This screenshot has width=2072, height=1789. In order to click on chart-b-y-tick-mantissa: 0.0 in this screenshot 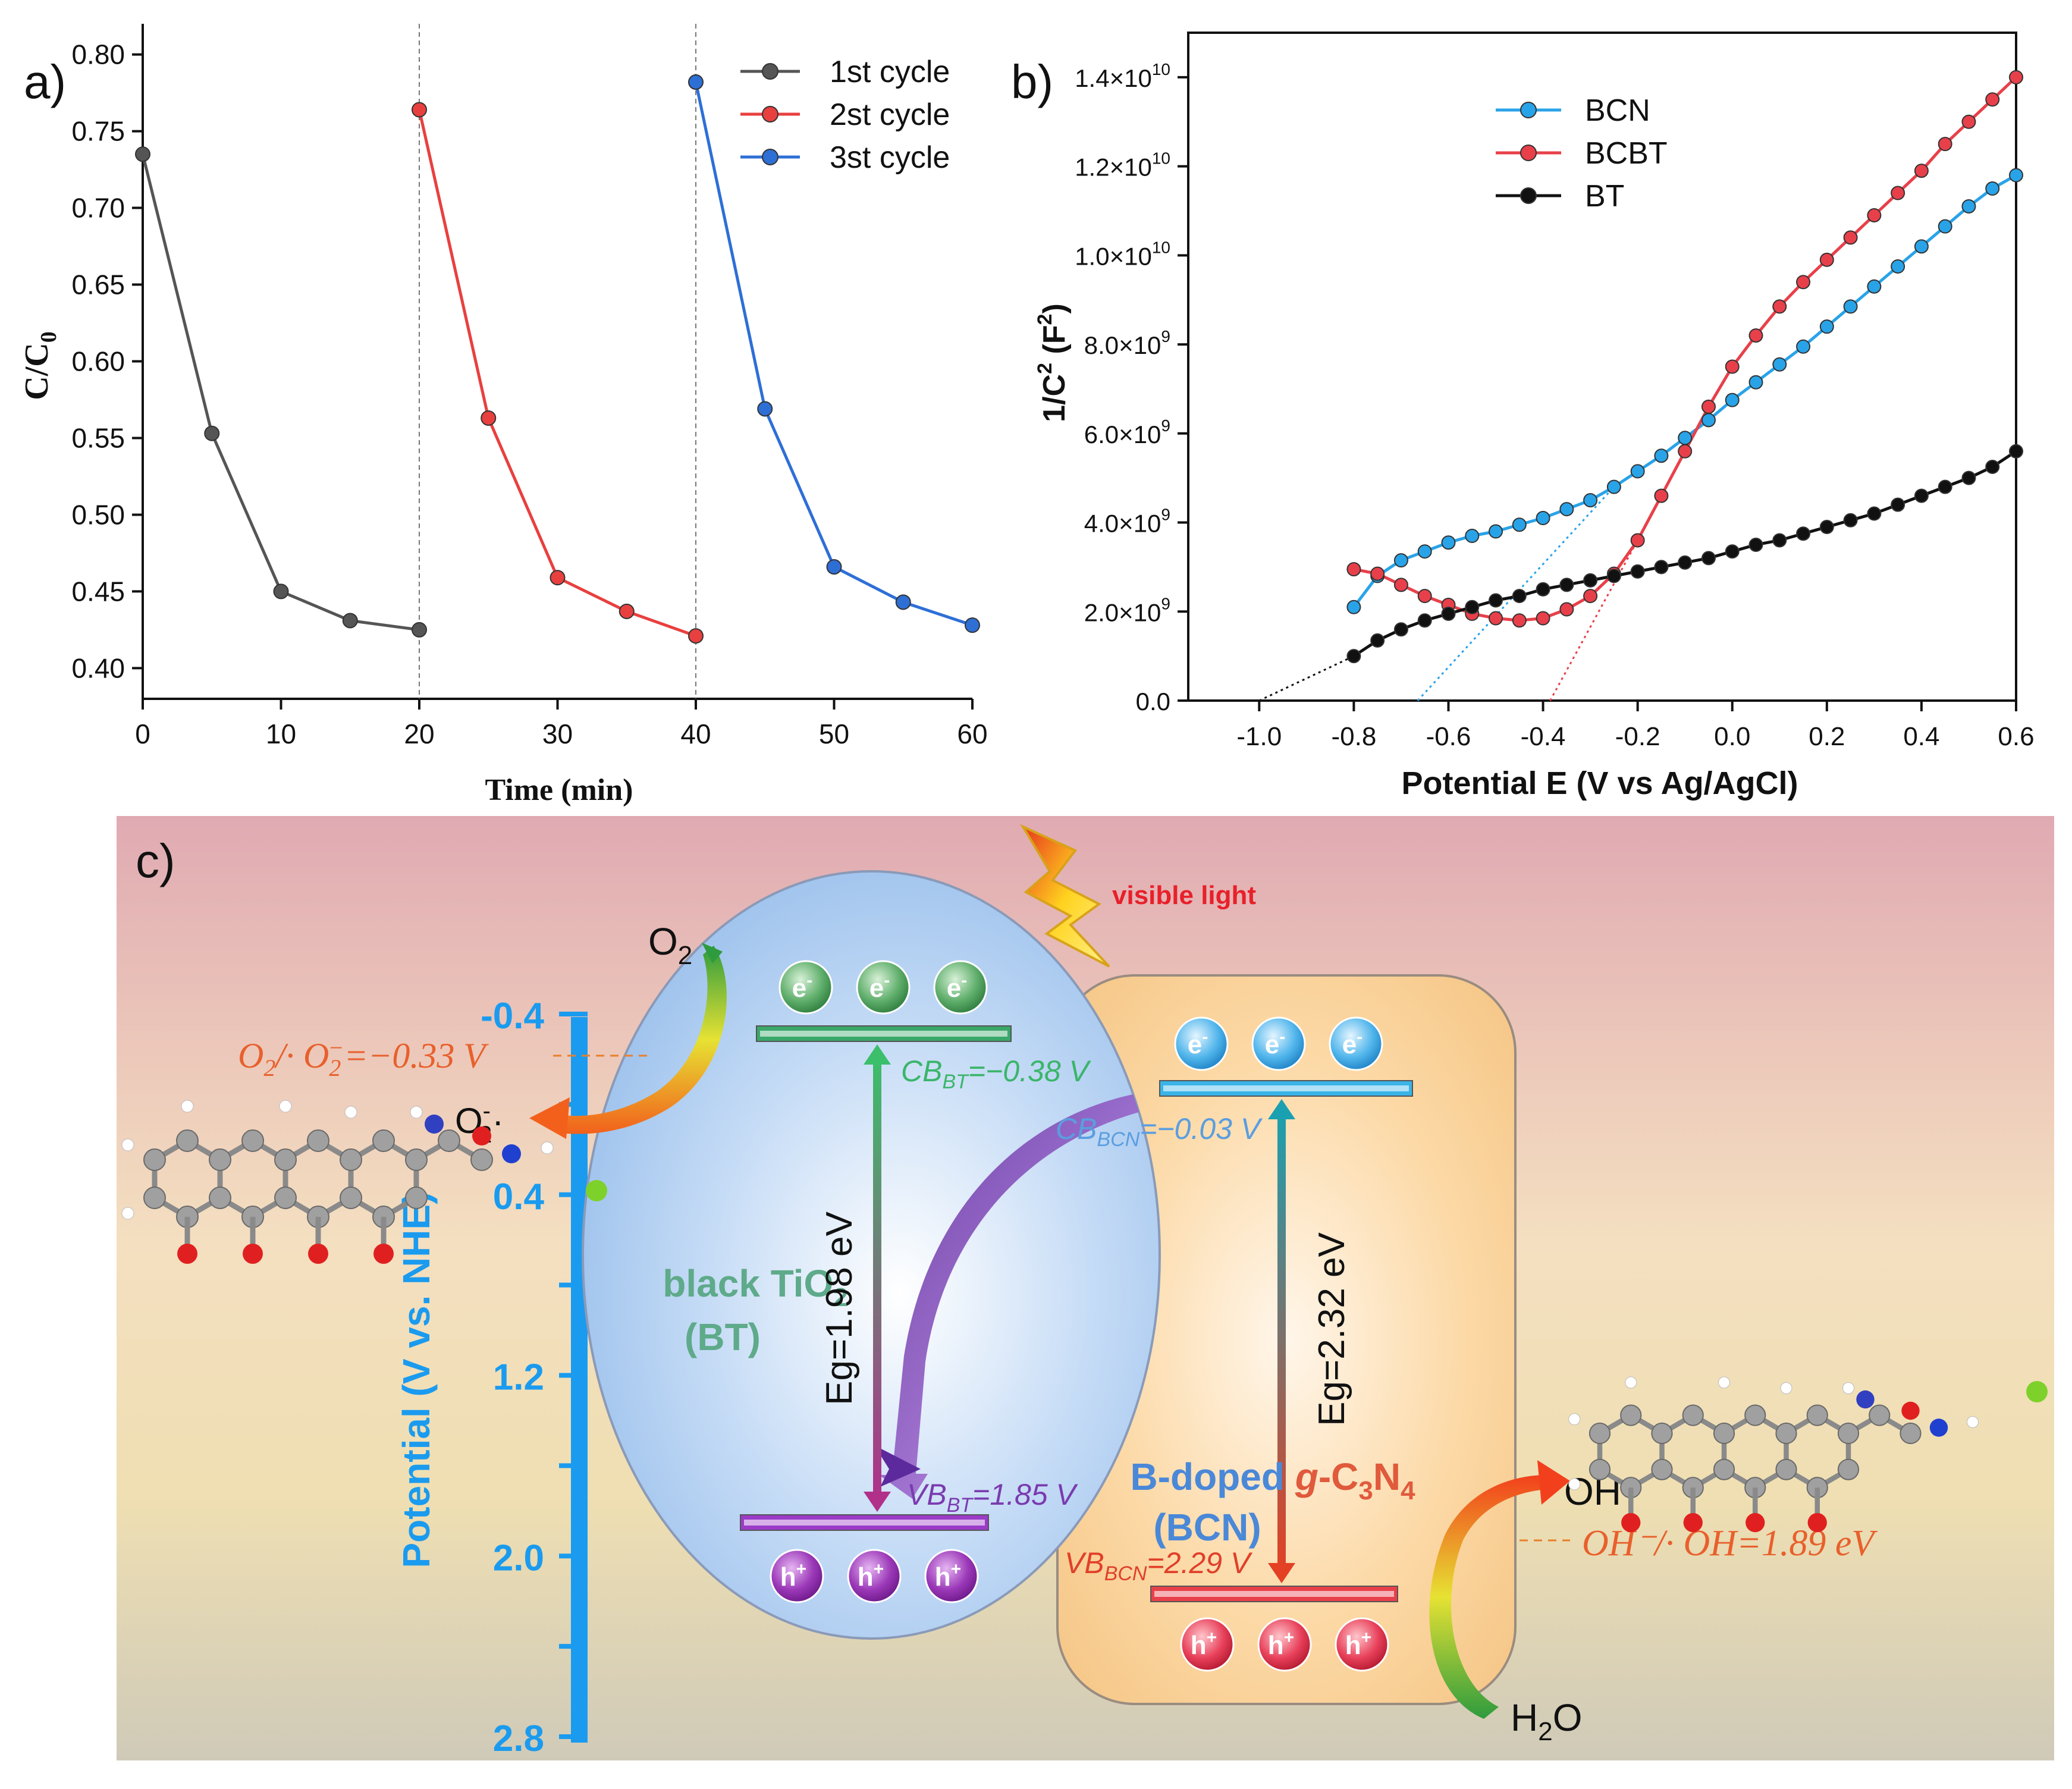, I will do `click(1153, 701)`.